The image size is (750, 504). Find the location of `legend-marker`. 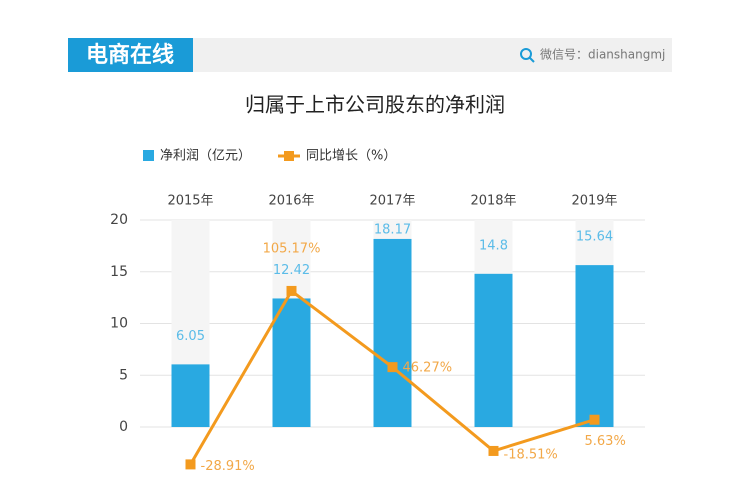

legend-marker is located at coordinates (289, 156).